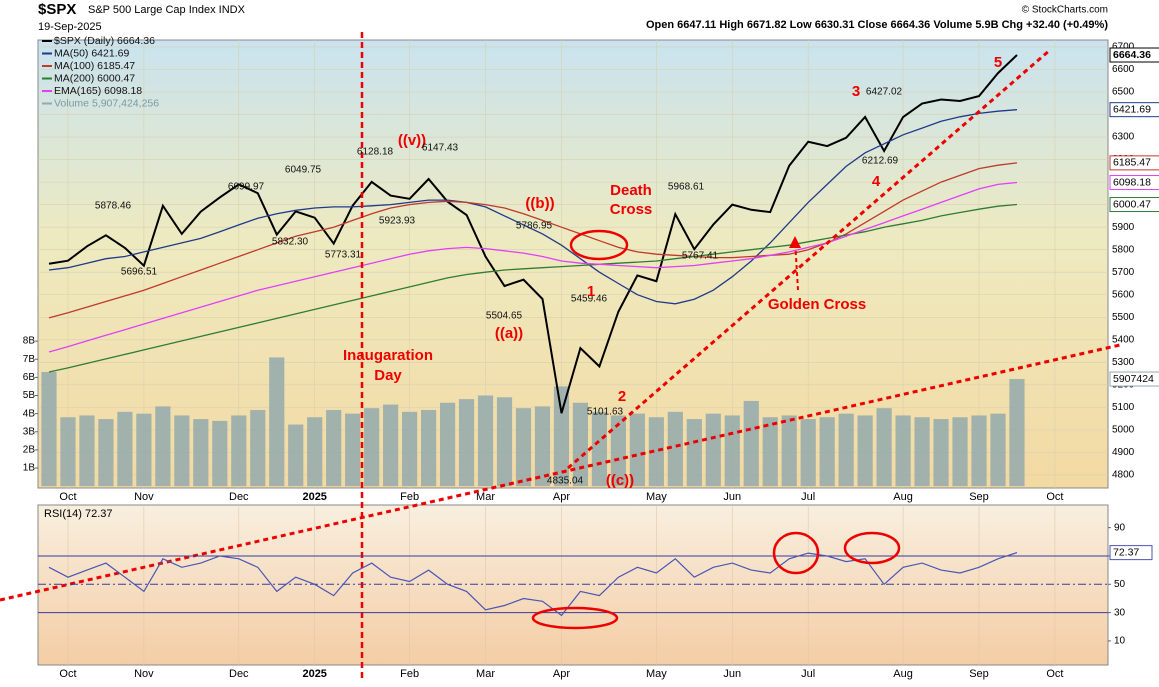 This screenshot has height=687, width=1159. Describe the element at coordinates (314, 497) in the screenshot. I see `x-tick-label: 2025` at that location.